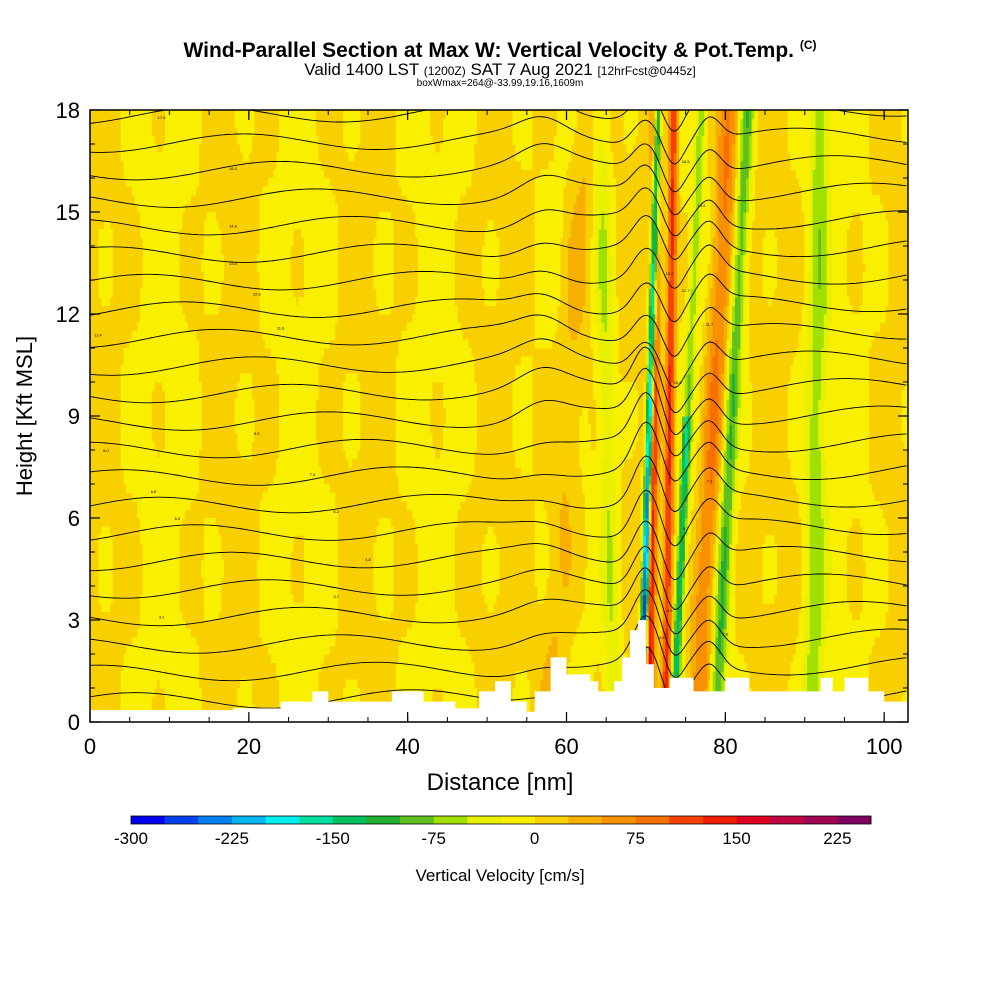 Image resolution: width=1000 pixels, height=1000 pixels. What do you see at coordinates (233, 263) in the screenshot?
I see `theta-contour-label: 13.5` at bounding box center [233, 263].